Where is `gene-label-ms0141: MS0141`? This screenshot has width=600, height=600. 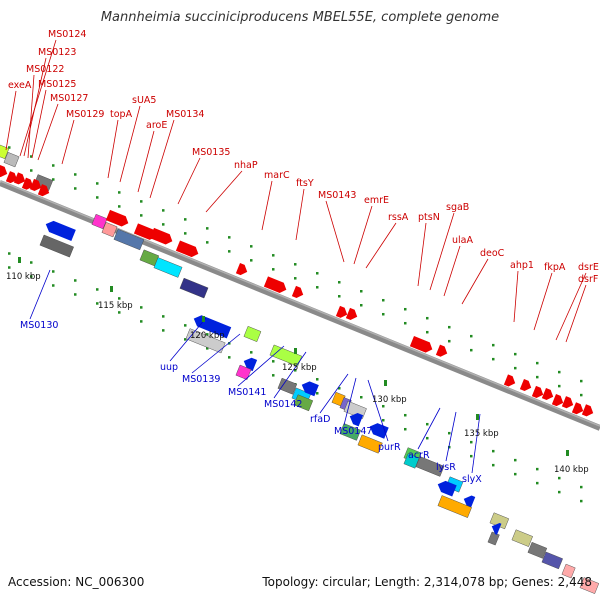
gene-label-ms0141: MS0141 is located at coordinates (247, 392).